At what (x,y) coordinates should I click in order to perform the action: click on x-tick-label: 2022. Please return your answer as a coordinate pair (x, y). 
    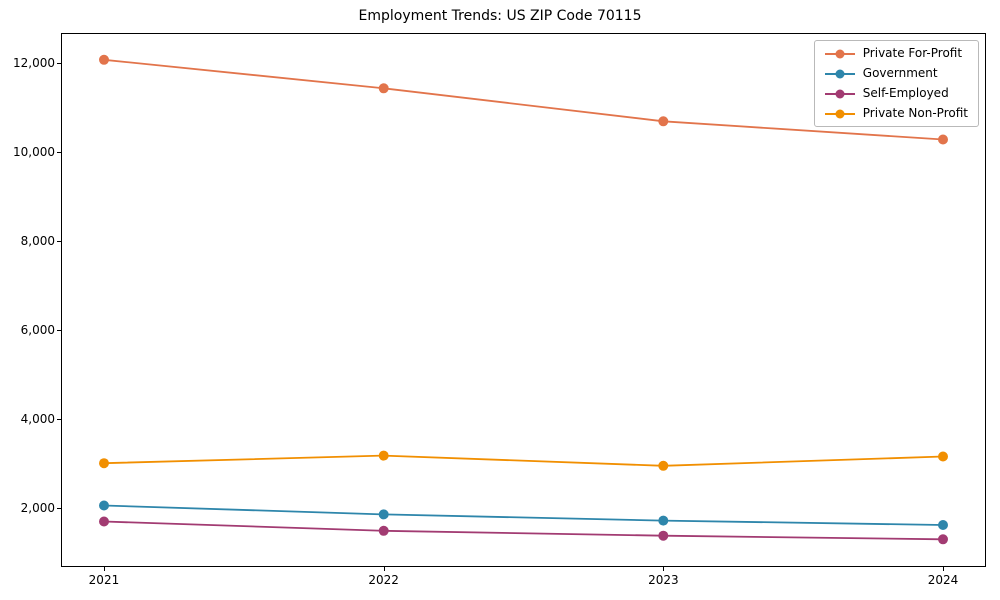
    Looking at the image, I should click on (383, 580).